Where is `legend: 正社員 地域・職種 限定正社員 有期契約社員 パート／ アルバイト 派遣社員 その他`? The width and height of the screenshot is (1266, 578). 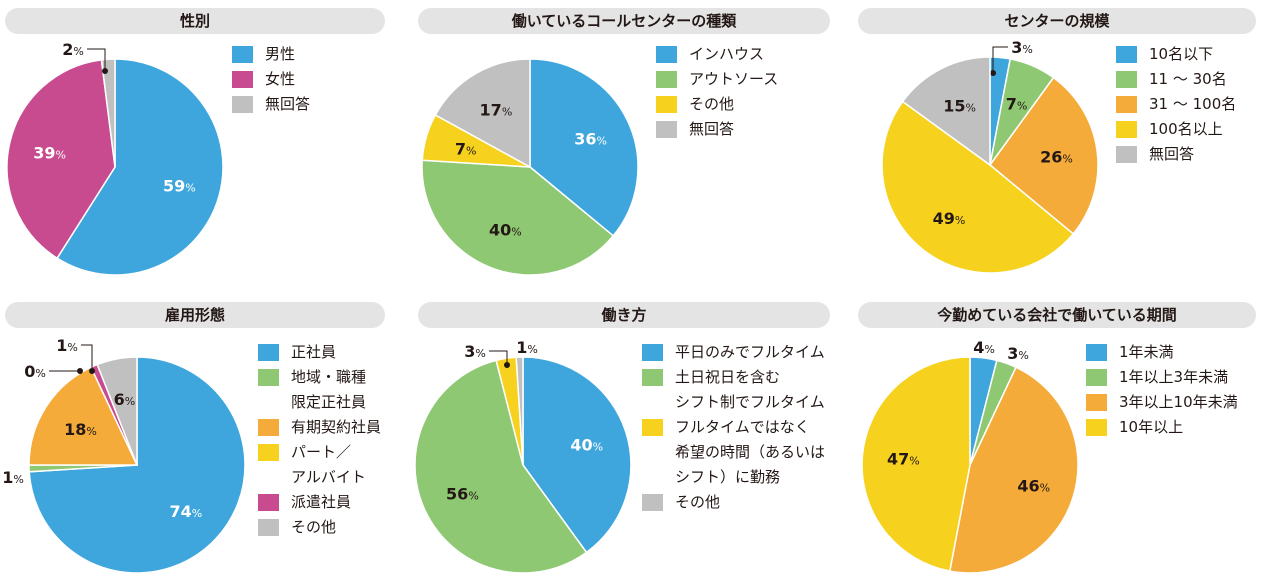 legend: 正社員 地域・職種 限定正社員 有期契約社員 パート／ アルバイト 派遣社員 その他 is located at coordinates (319, 440).